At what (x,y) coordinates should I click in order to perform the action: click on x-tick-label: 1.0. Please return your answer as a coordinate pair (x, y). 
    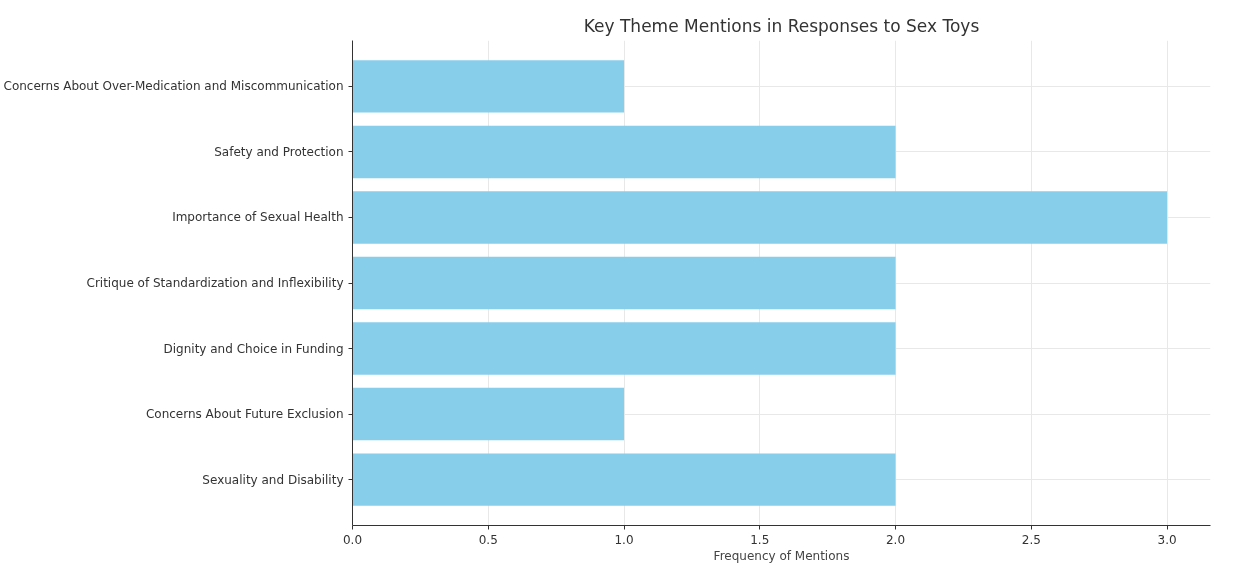
    Looking at the image, I should click on (624, 539).